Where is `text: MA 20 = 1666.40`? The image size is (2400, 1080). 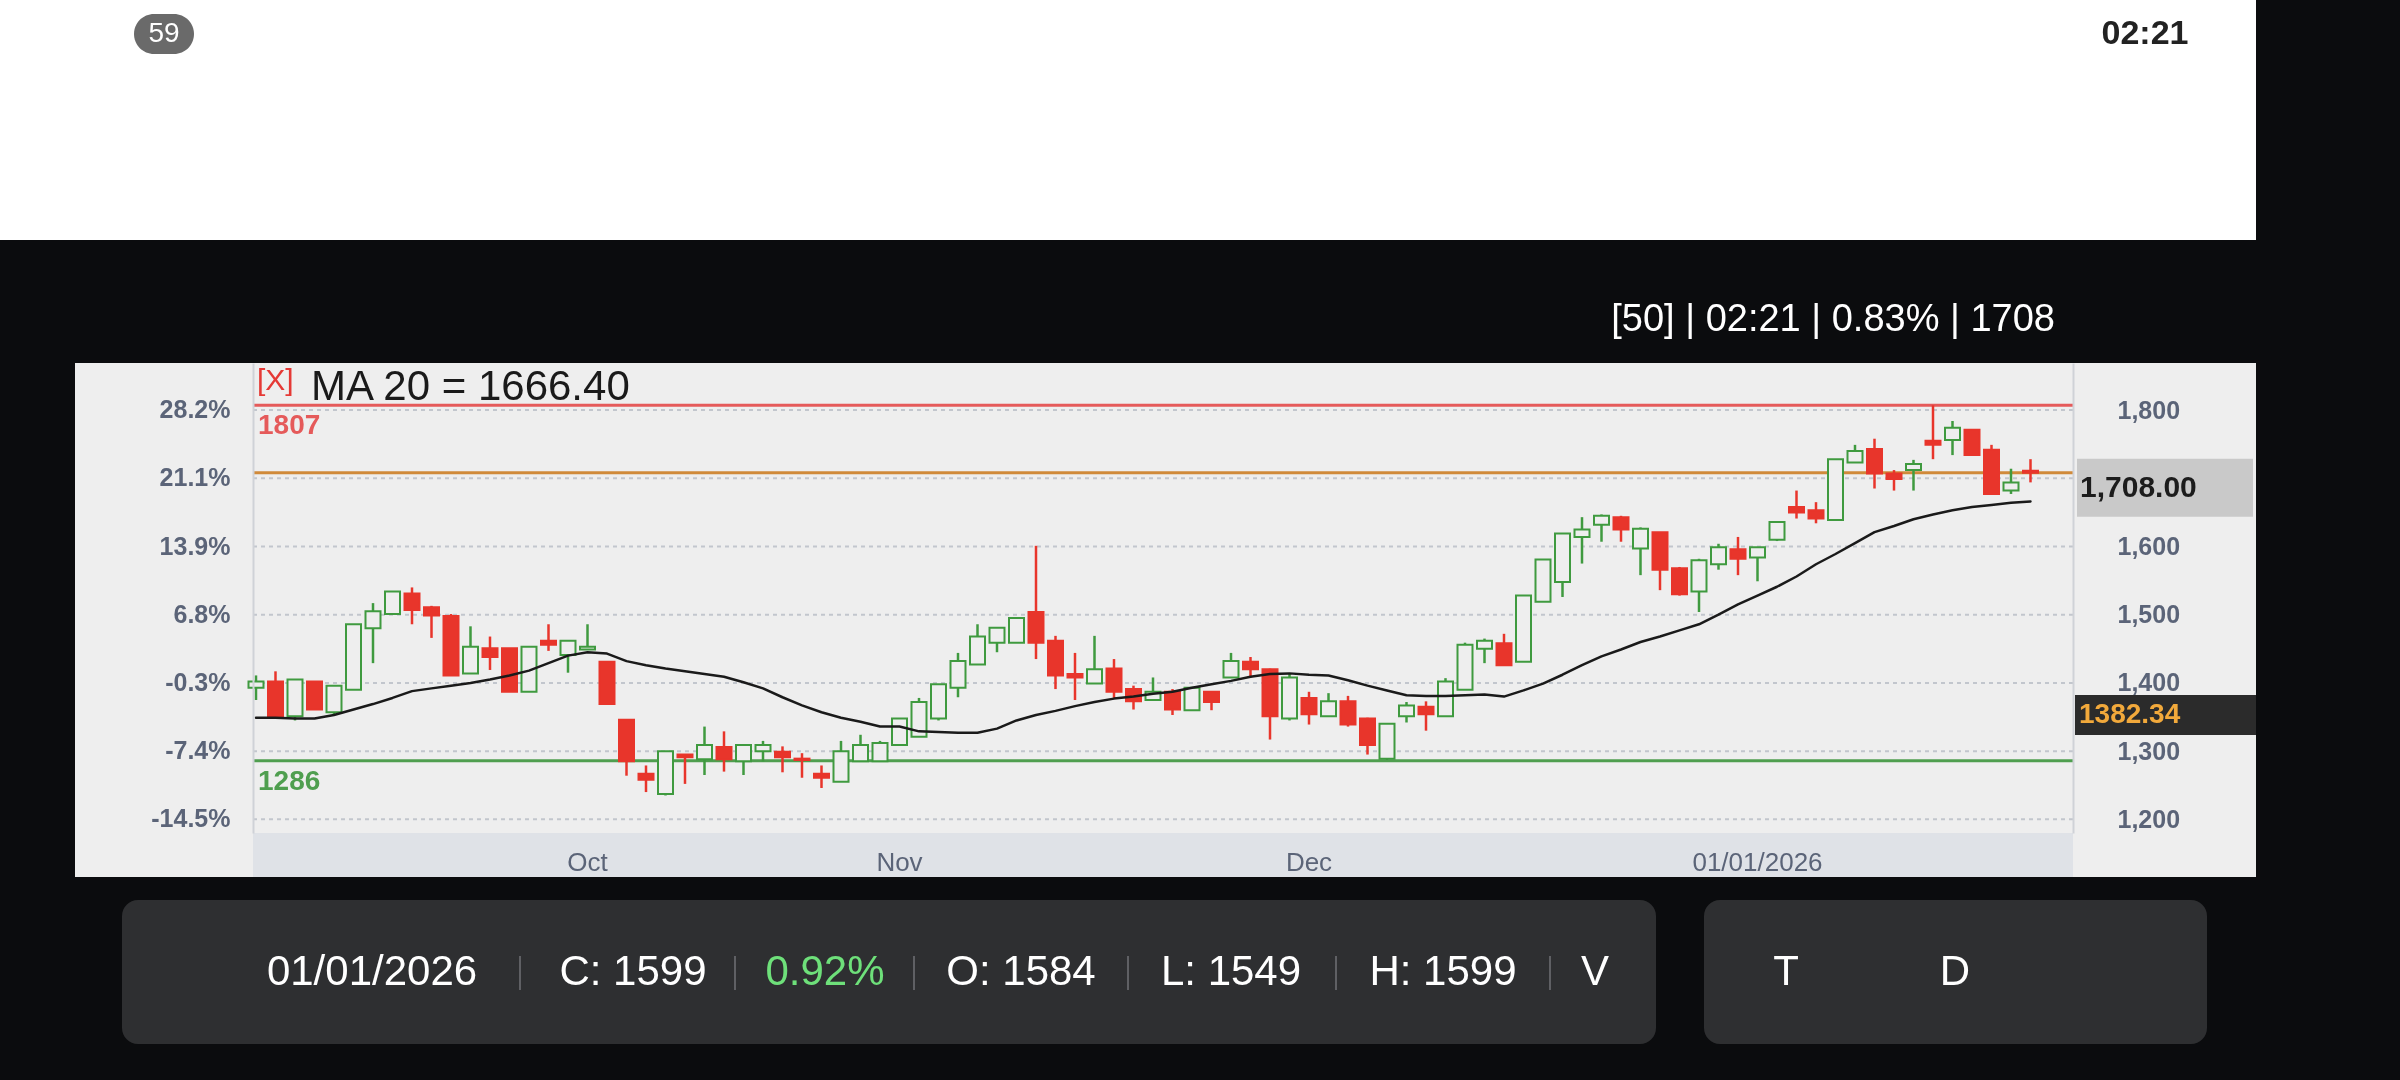
text: MA 20 = 1666.40 is located at coordinates (470, 385).